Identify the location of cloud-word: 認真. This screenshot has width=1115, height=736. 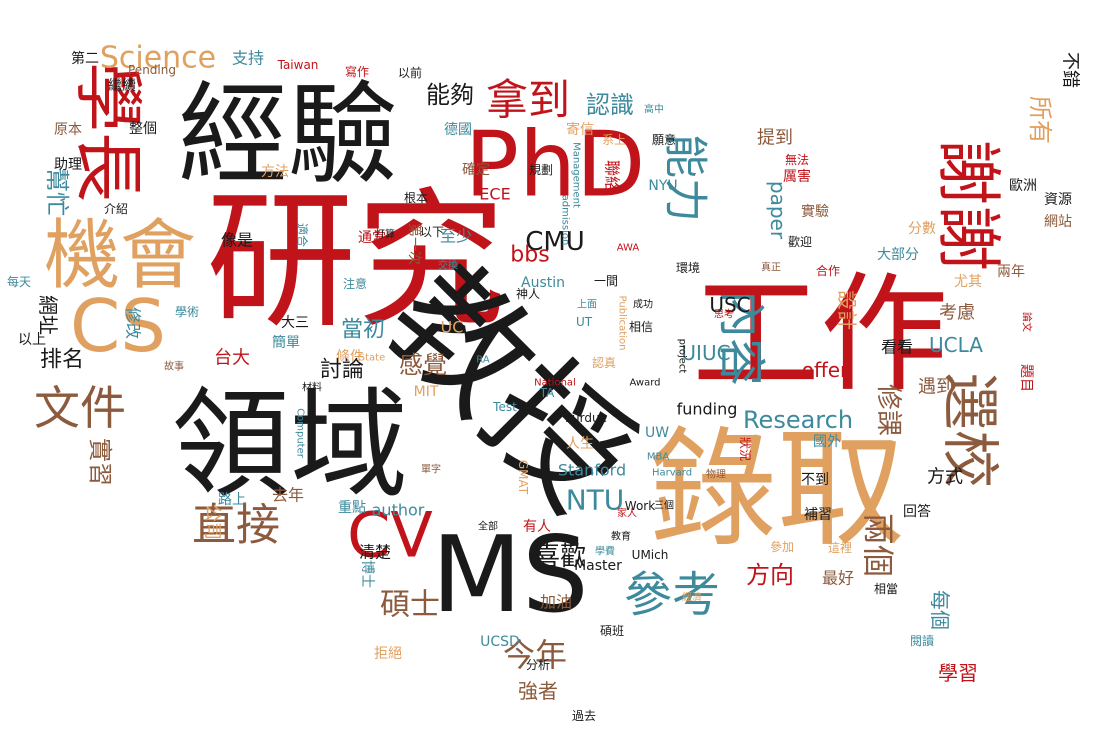
(604, 362).